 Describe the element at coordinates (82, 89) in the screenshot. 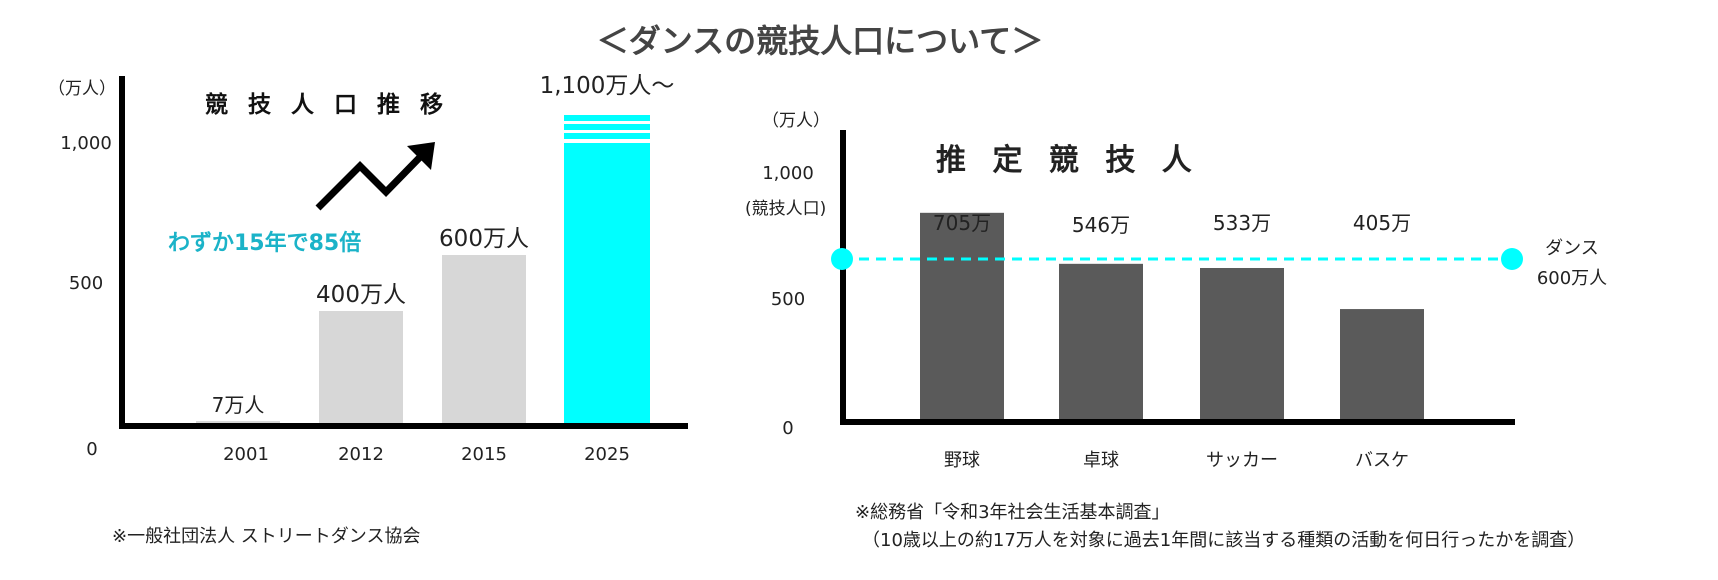

I see `left-y-unit-label: （万人）` at that location.